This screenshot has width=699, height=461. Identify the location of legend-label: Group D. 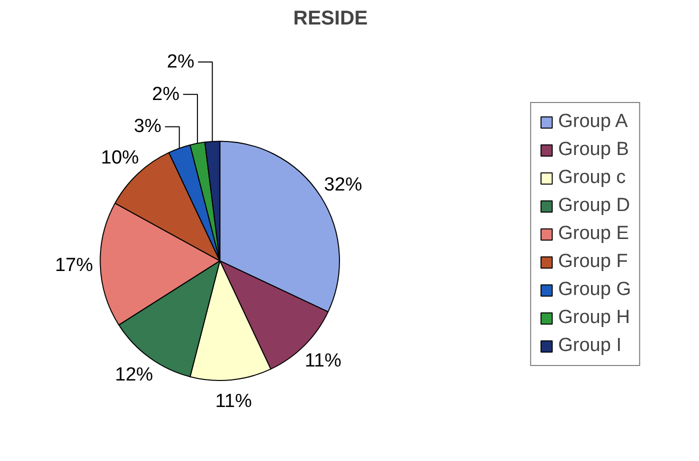
(594, 206).